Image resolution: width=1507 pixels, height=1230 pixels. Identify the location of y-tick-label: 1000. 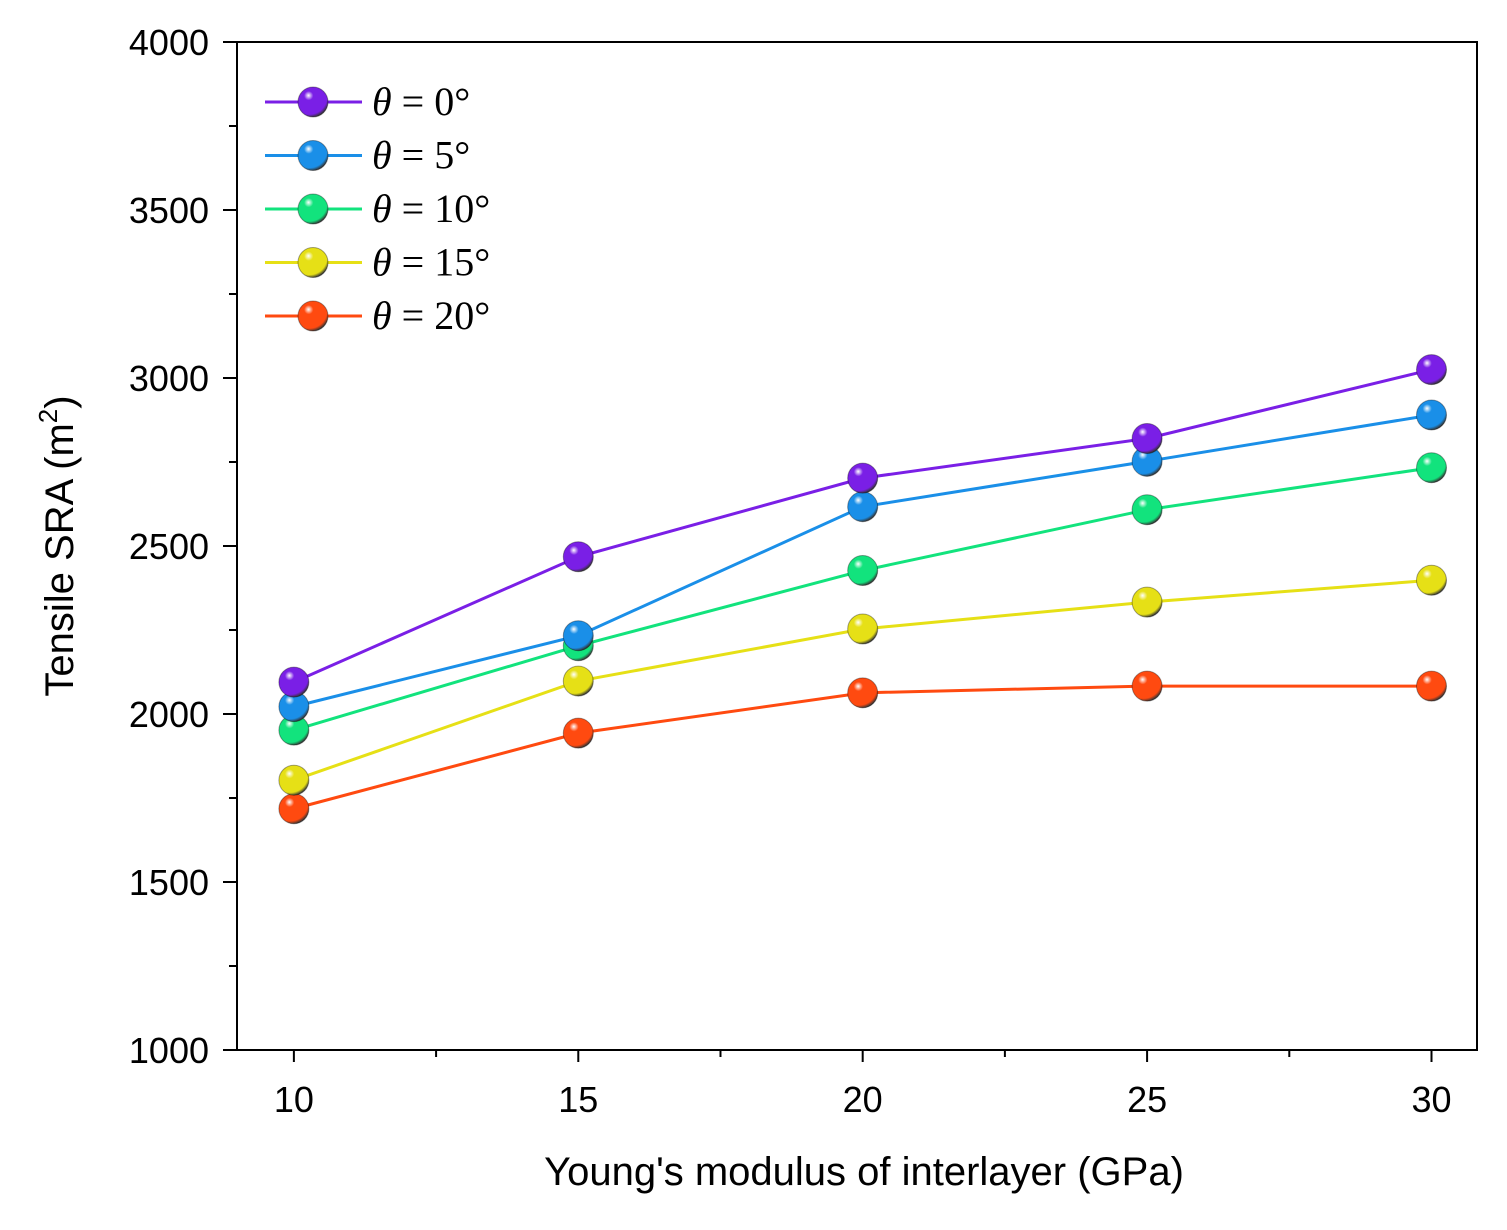
(169, 1050).